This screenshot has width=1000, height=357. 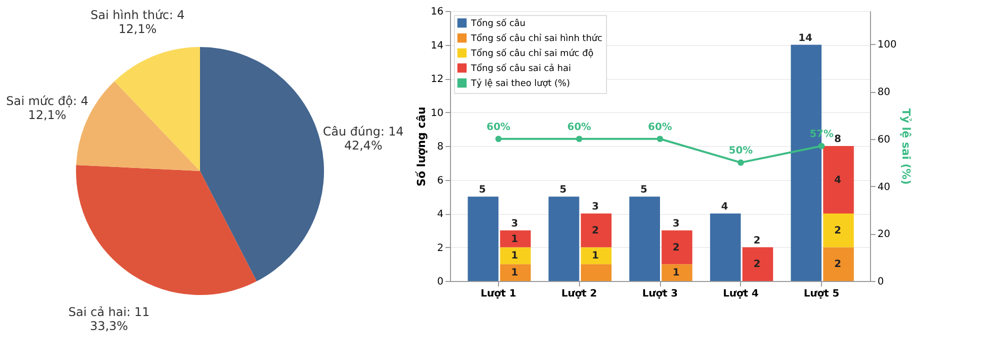 I want to click on x-tick-label: Lượt 5, so click(x=822, y=294).